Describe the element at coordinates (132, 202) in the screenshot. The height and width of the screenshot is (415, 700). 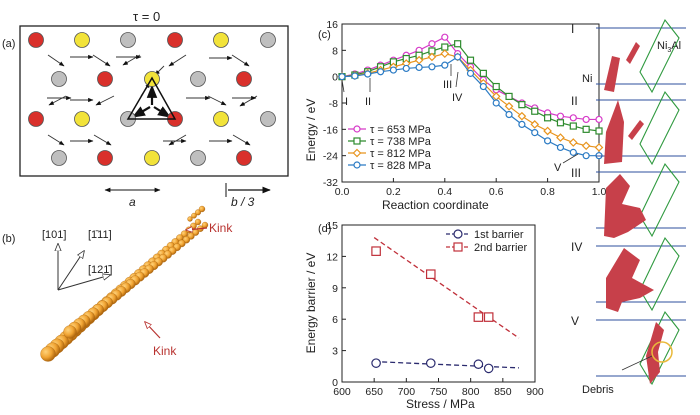
I see `a-scale-label: a` at that location.